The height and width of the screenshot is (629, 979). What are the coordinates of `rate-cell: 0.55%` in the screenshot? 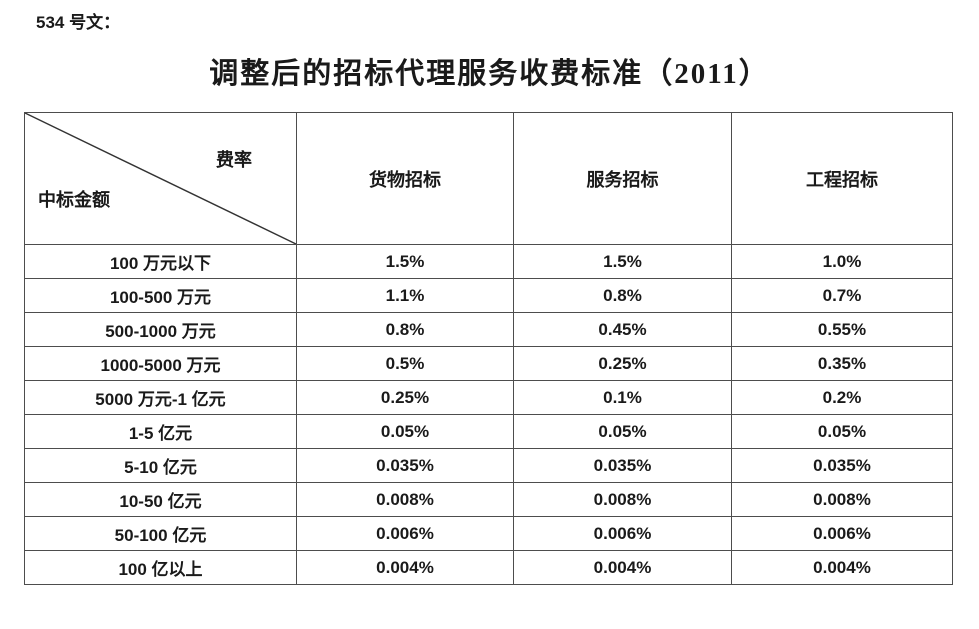 It's located at (842, 329).